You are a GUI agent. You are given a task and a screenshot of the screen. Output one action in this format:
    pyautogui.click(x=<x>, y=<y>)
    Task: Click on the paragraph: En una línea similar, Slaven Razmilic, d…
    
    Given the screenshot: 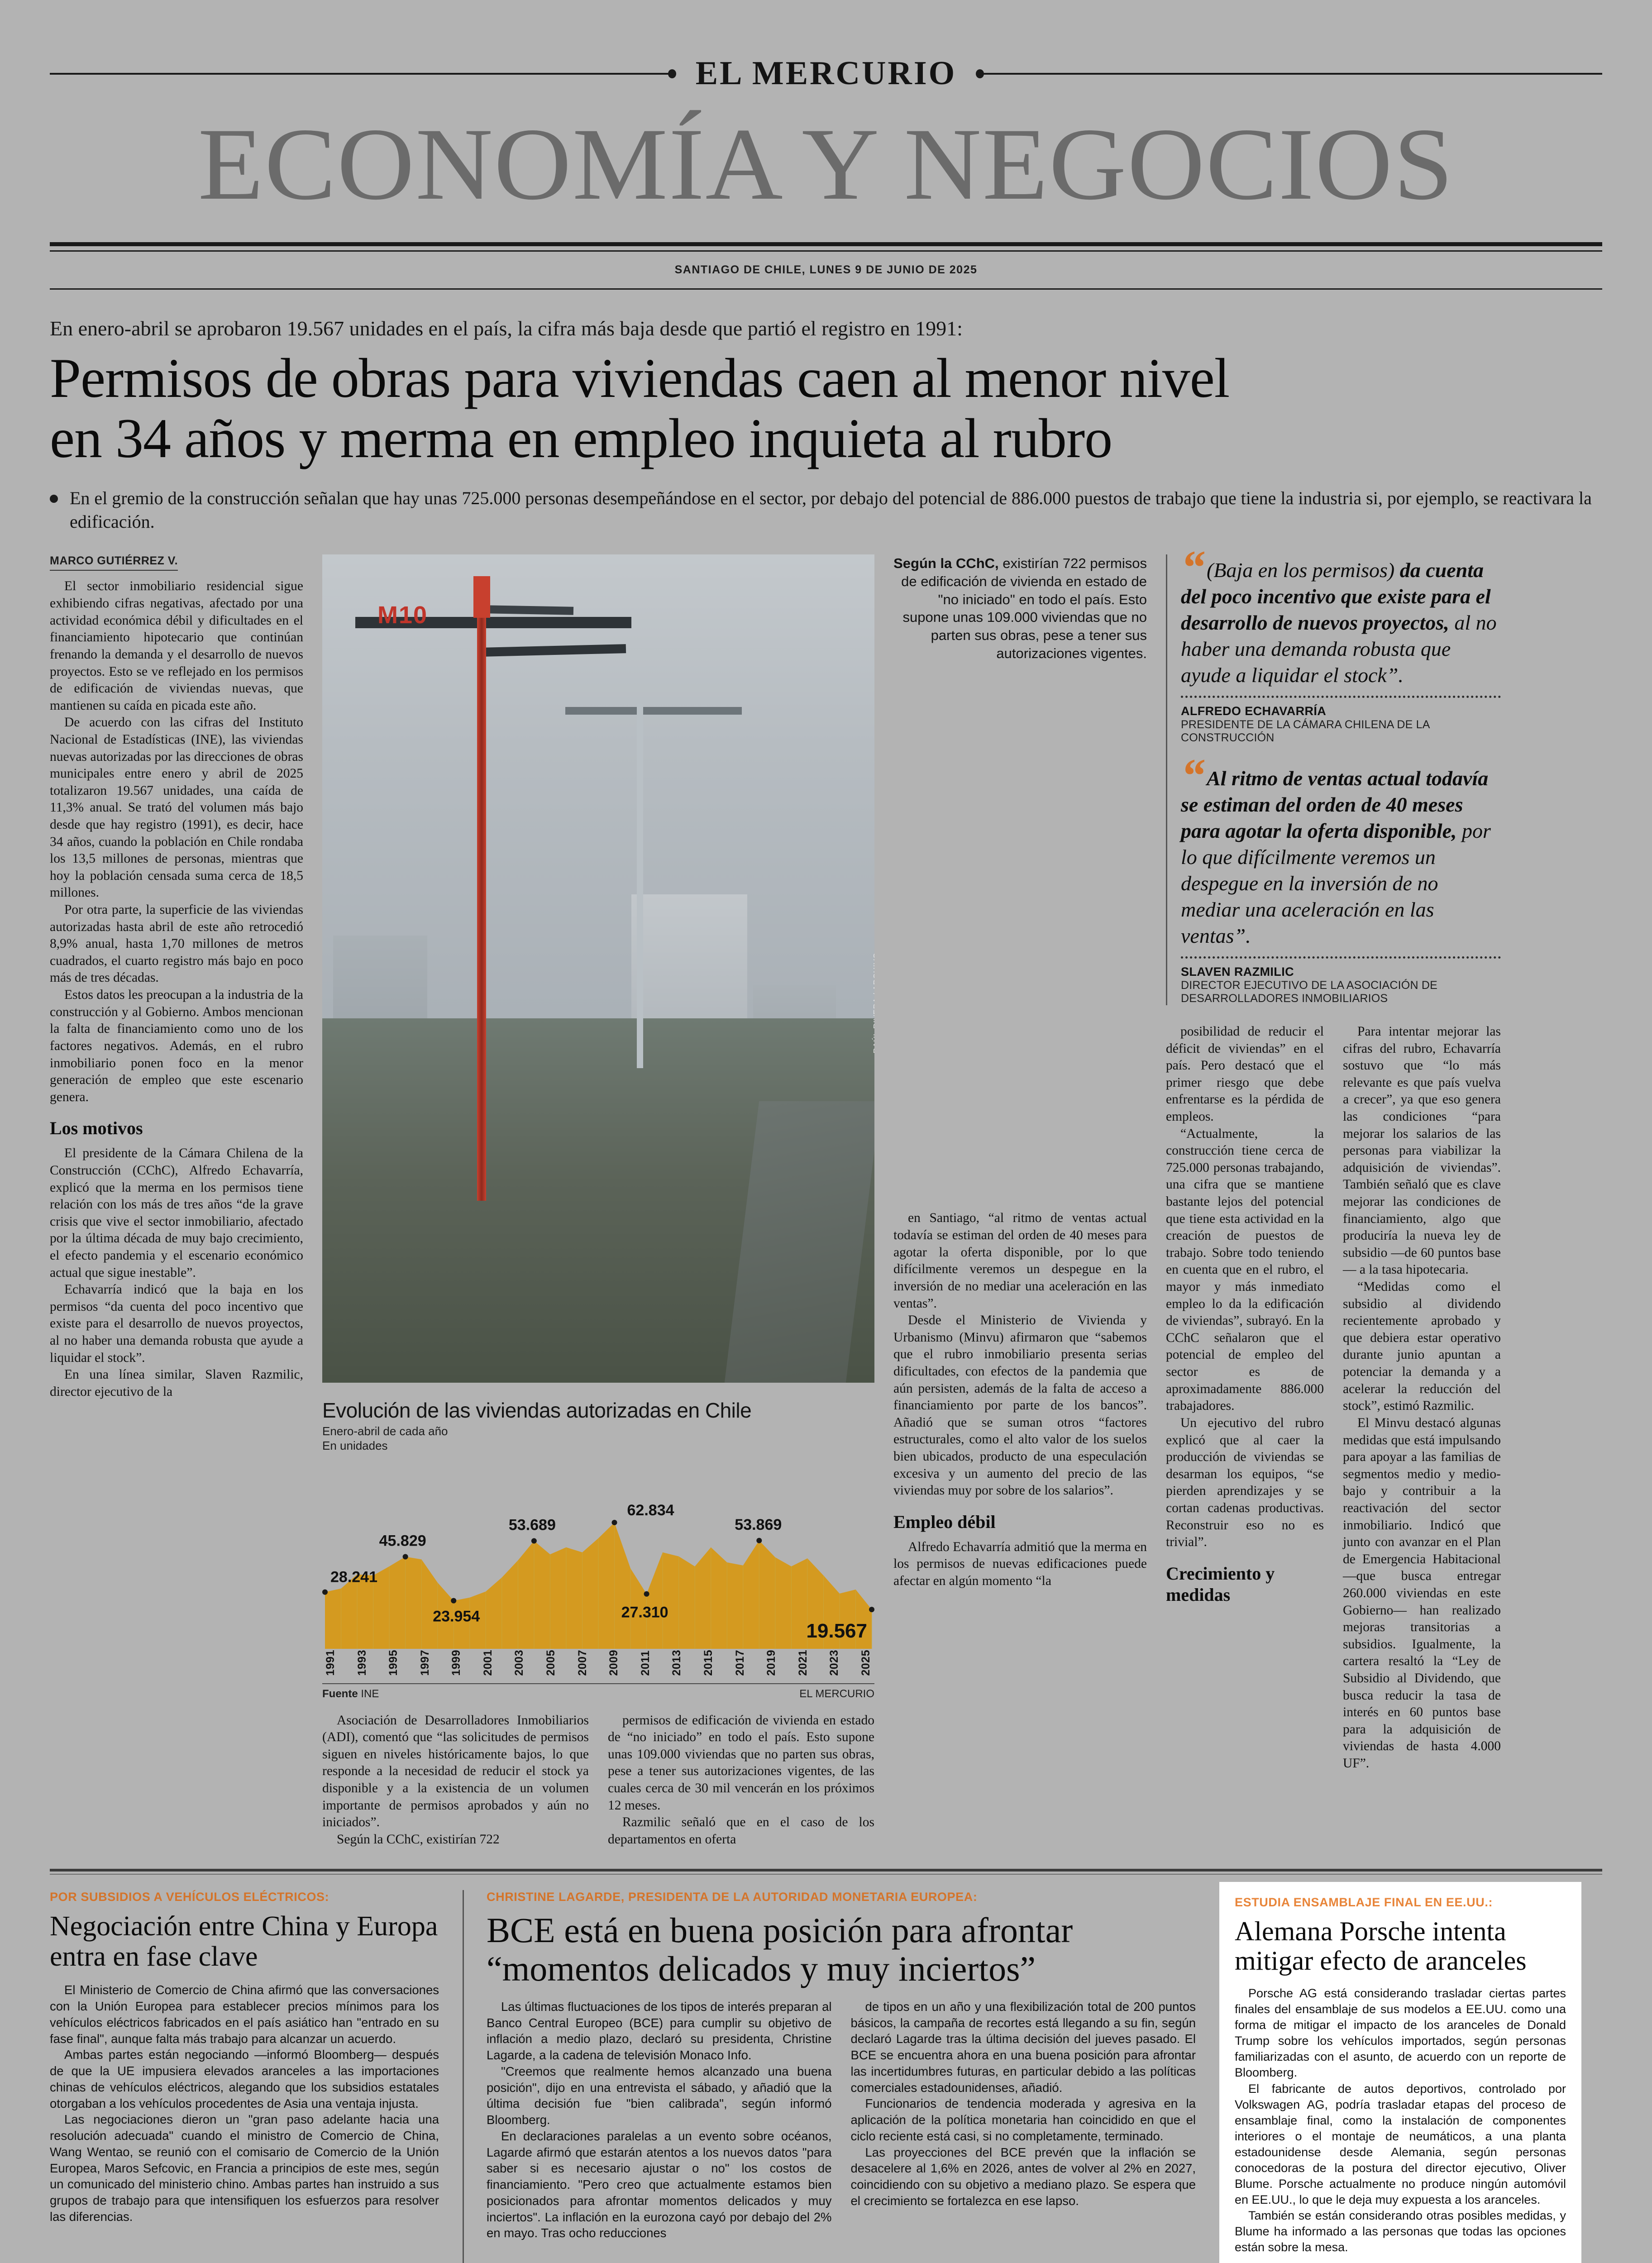 What is the action you would take?
    pyautogui.click(x=176, y=1383)
    